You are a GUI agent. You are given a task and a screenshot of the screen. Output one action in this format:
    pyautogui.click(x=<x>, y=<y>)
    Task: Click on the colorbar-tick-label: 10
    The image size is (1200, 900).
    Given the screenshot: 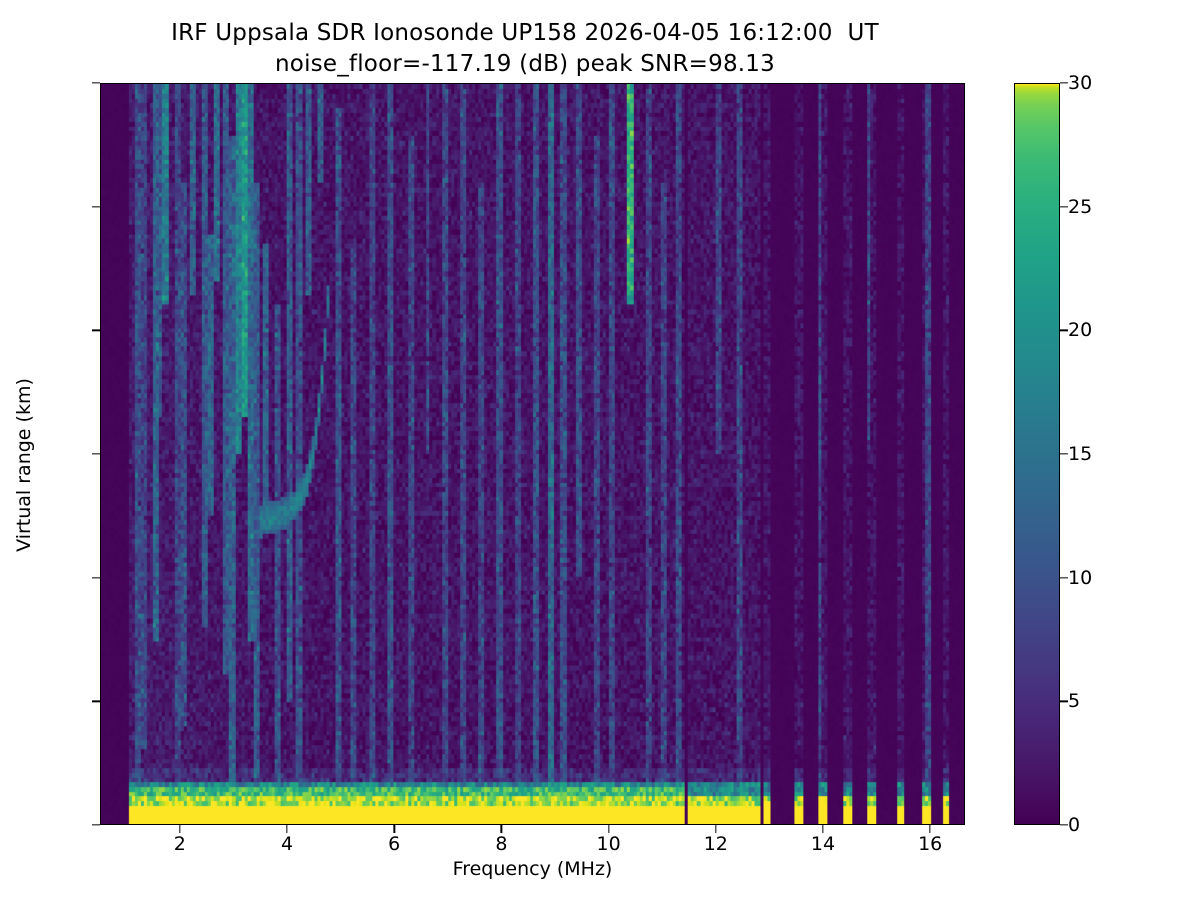 What is the action you would take?
    pyautogui.click(x=1080, y=577)
    